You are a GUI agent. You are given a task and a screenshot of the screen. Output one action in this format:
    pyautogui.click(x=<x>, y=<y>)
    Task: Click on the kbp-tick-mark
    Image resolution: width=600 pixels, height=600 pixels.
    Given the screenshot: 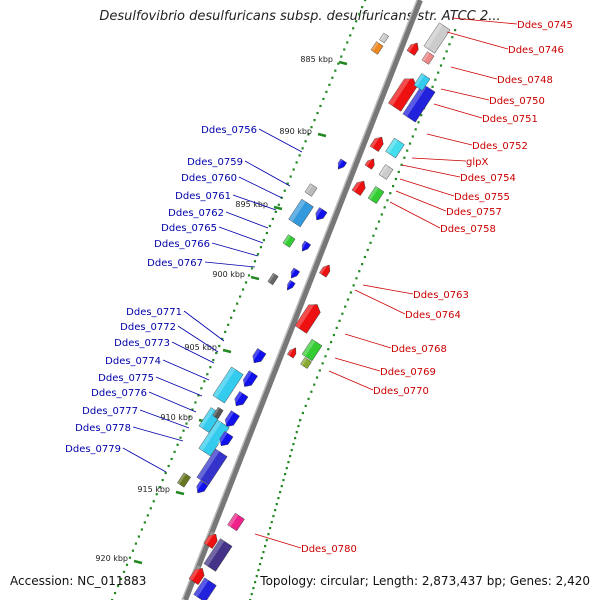 What is the action you would take?
    pyautogui.click(x=180, y=493)
    